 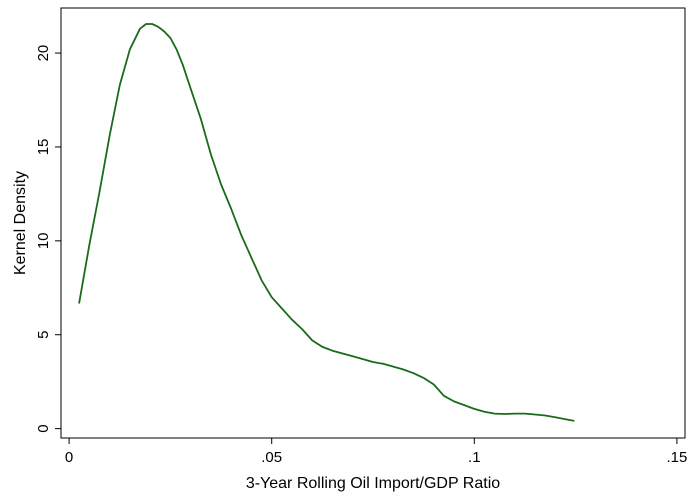 I want to click on y-tick-label: 5, so click(x=43, y=335).